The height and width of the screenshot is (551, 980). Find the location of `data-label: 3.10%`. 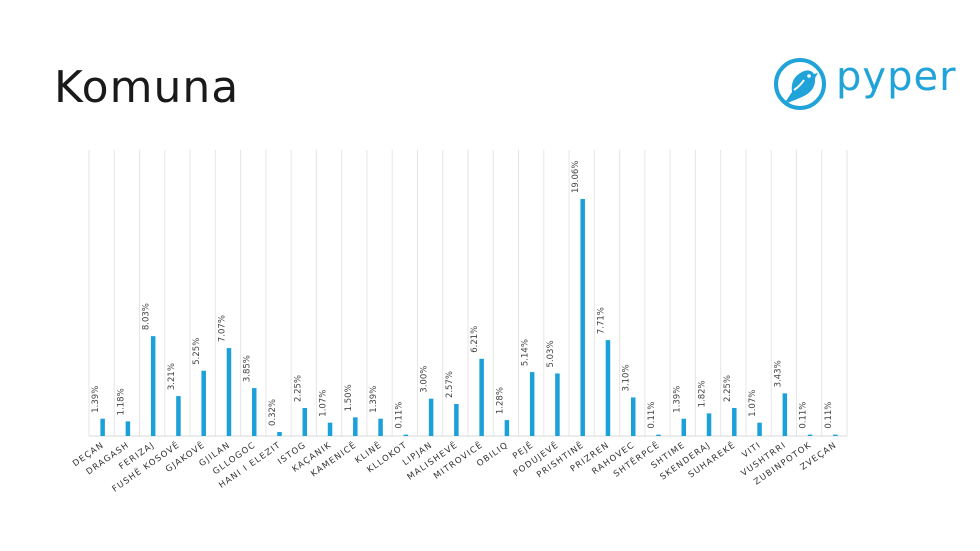

data-label: 3.10% is located at coordinates (627, 377).